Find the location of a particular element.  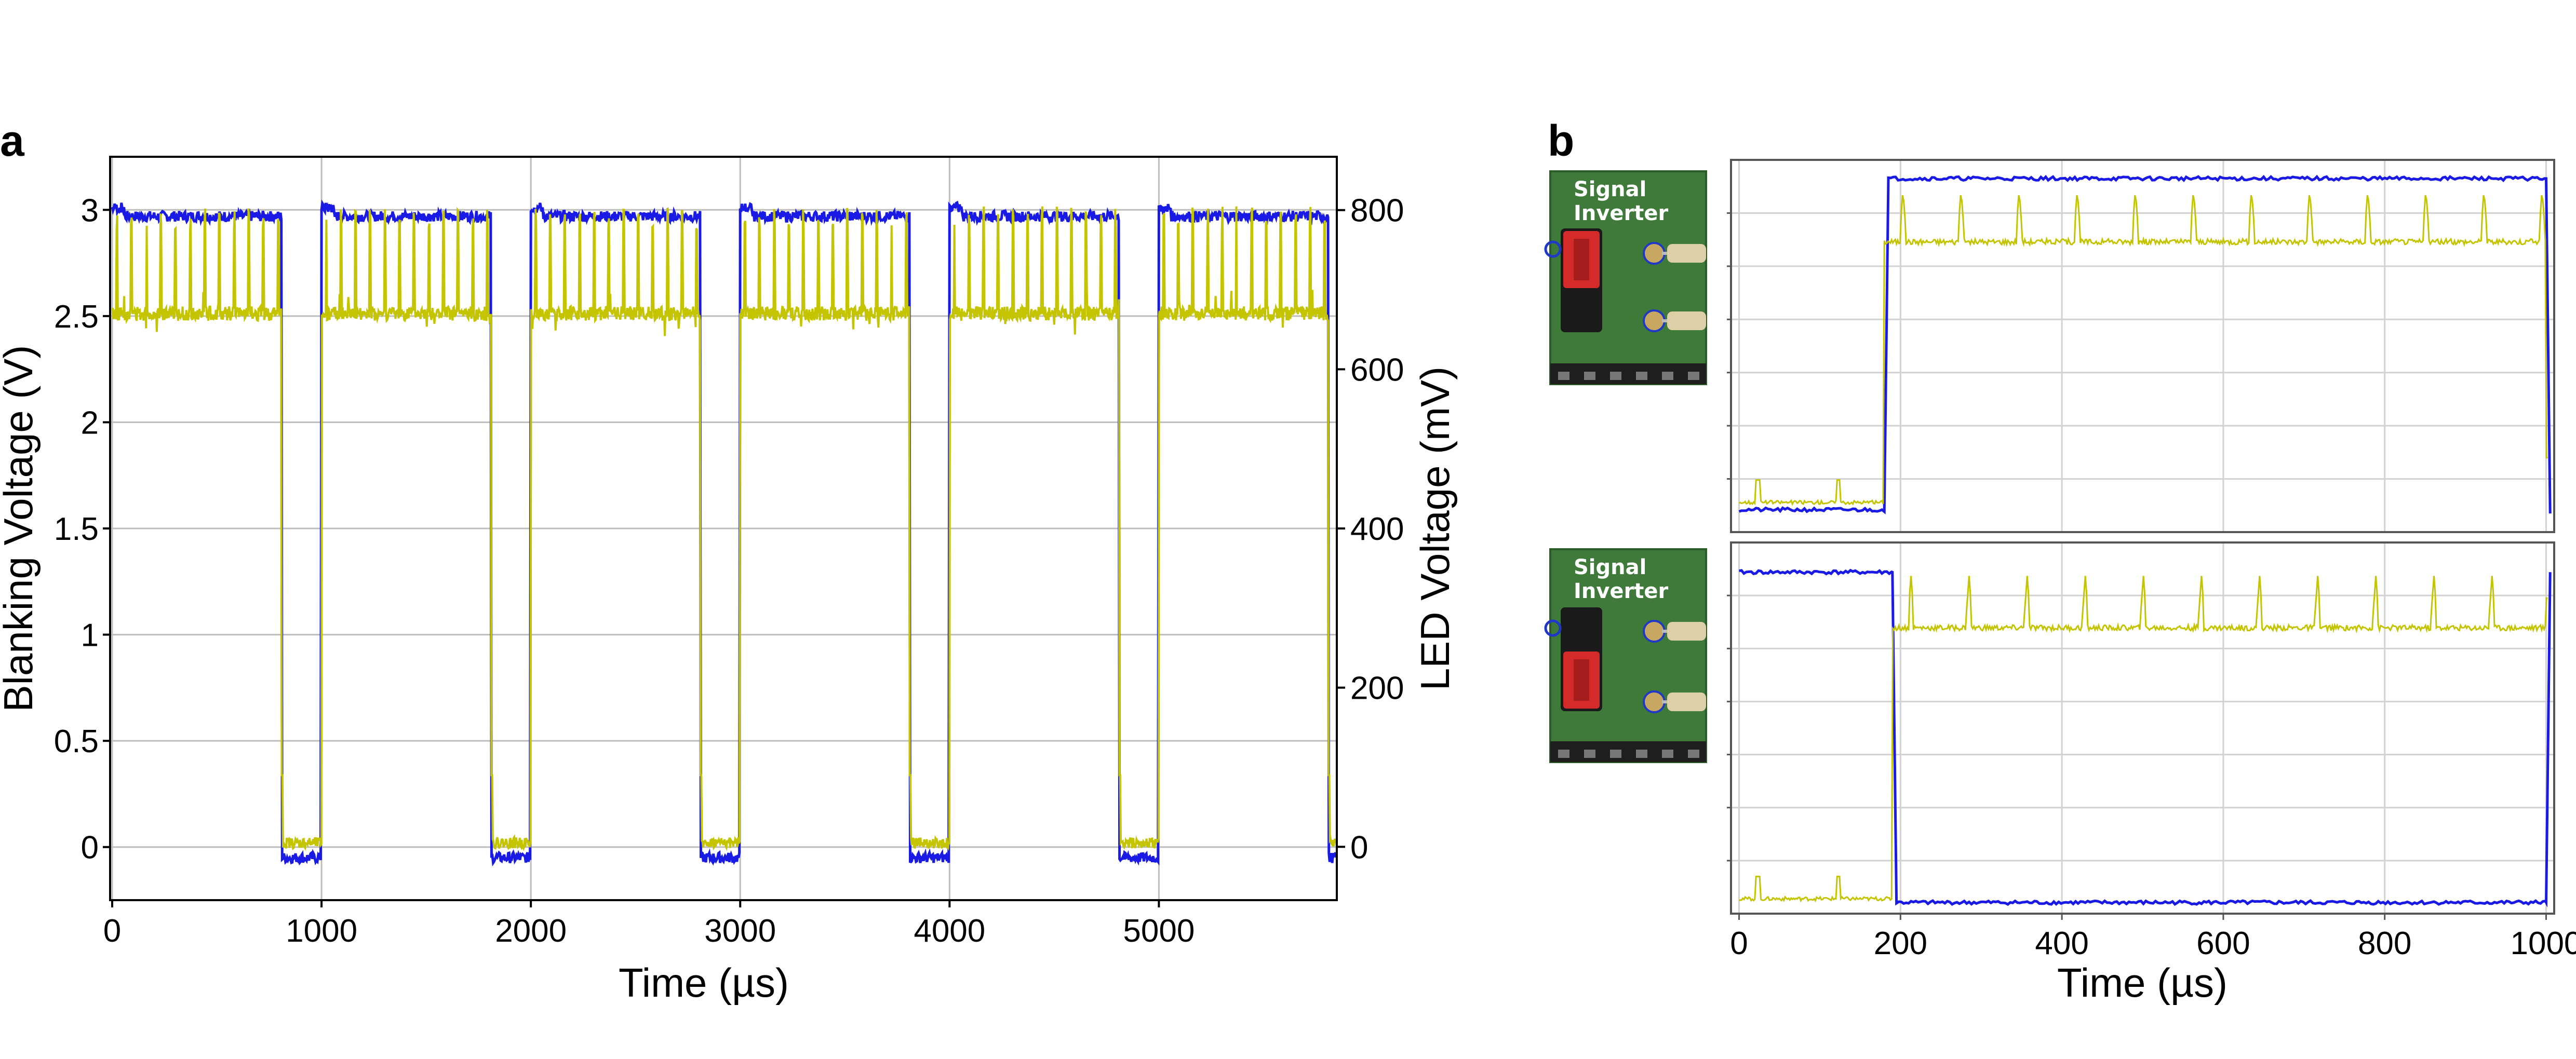

inset-bottom-line2: Inverter is located at coordinates (1622, 591).